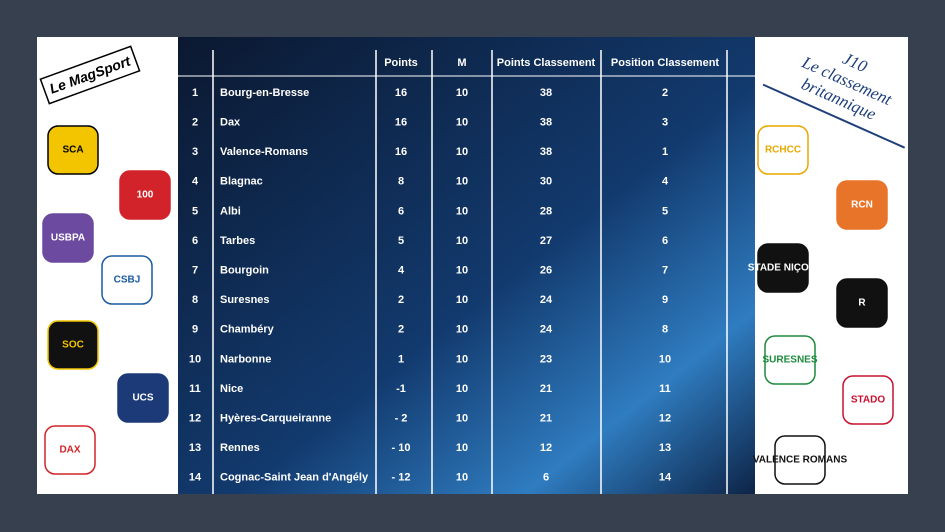 This screenshot has height=532, width=945. What do you see at coordinates (401, 478) in the screenshot?
I see `table-cell: - 12` at bounding box center [401, 478].